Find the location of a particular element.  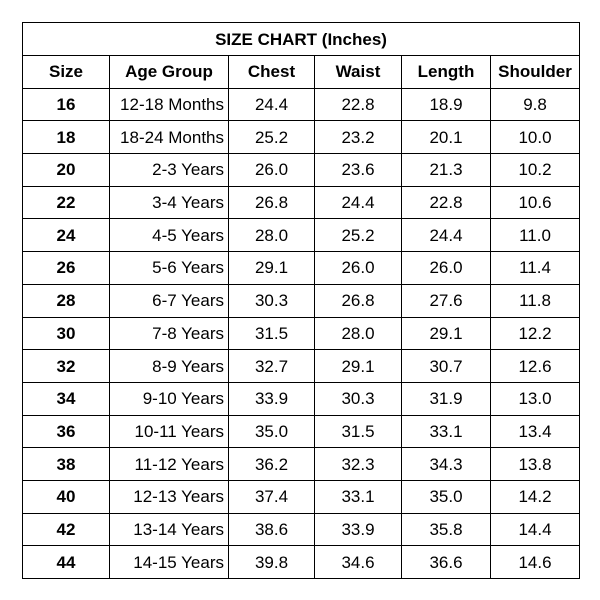

table-row: 42 13-14 Years 38.6 33.9 35.8 14.4 is located at coordinates (301, 529).